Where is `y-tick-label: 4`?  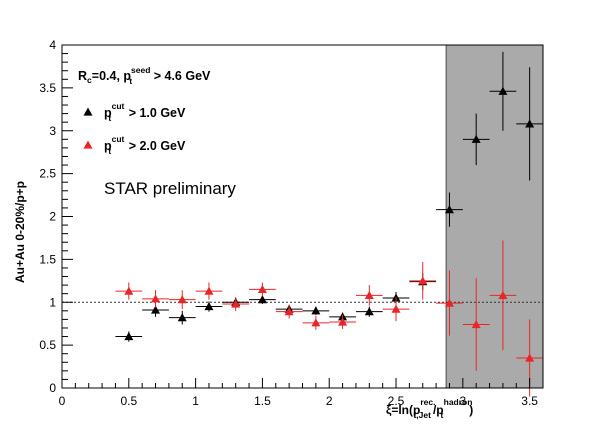 y-tick-label: 4 is located at coordinates (52, 45).